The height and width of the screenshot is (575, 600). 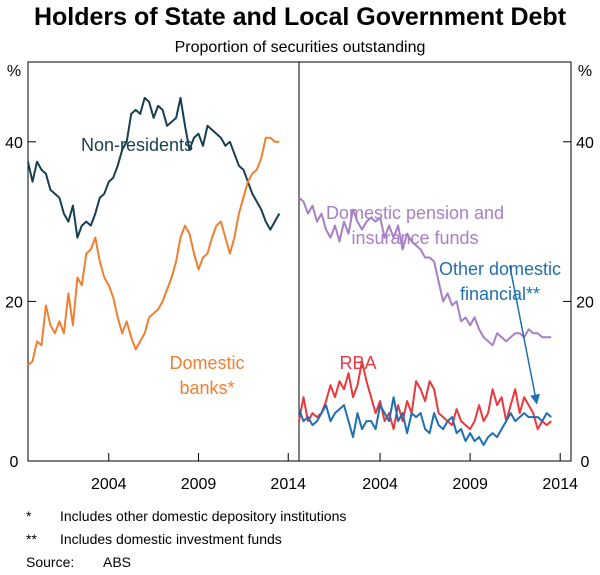 What do you see at coordinates (300, 47) in the screenshot?
I see `chart-subtitle: Proportion of securities outstanding` at bounding box center [300, 47].